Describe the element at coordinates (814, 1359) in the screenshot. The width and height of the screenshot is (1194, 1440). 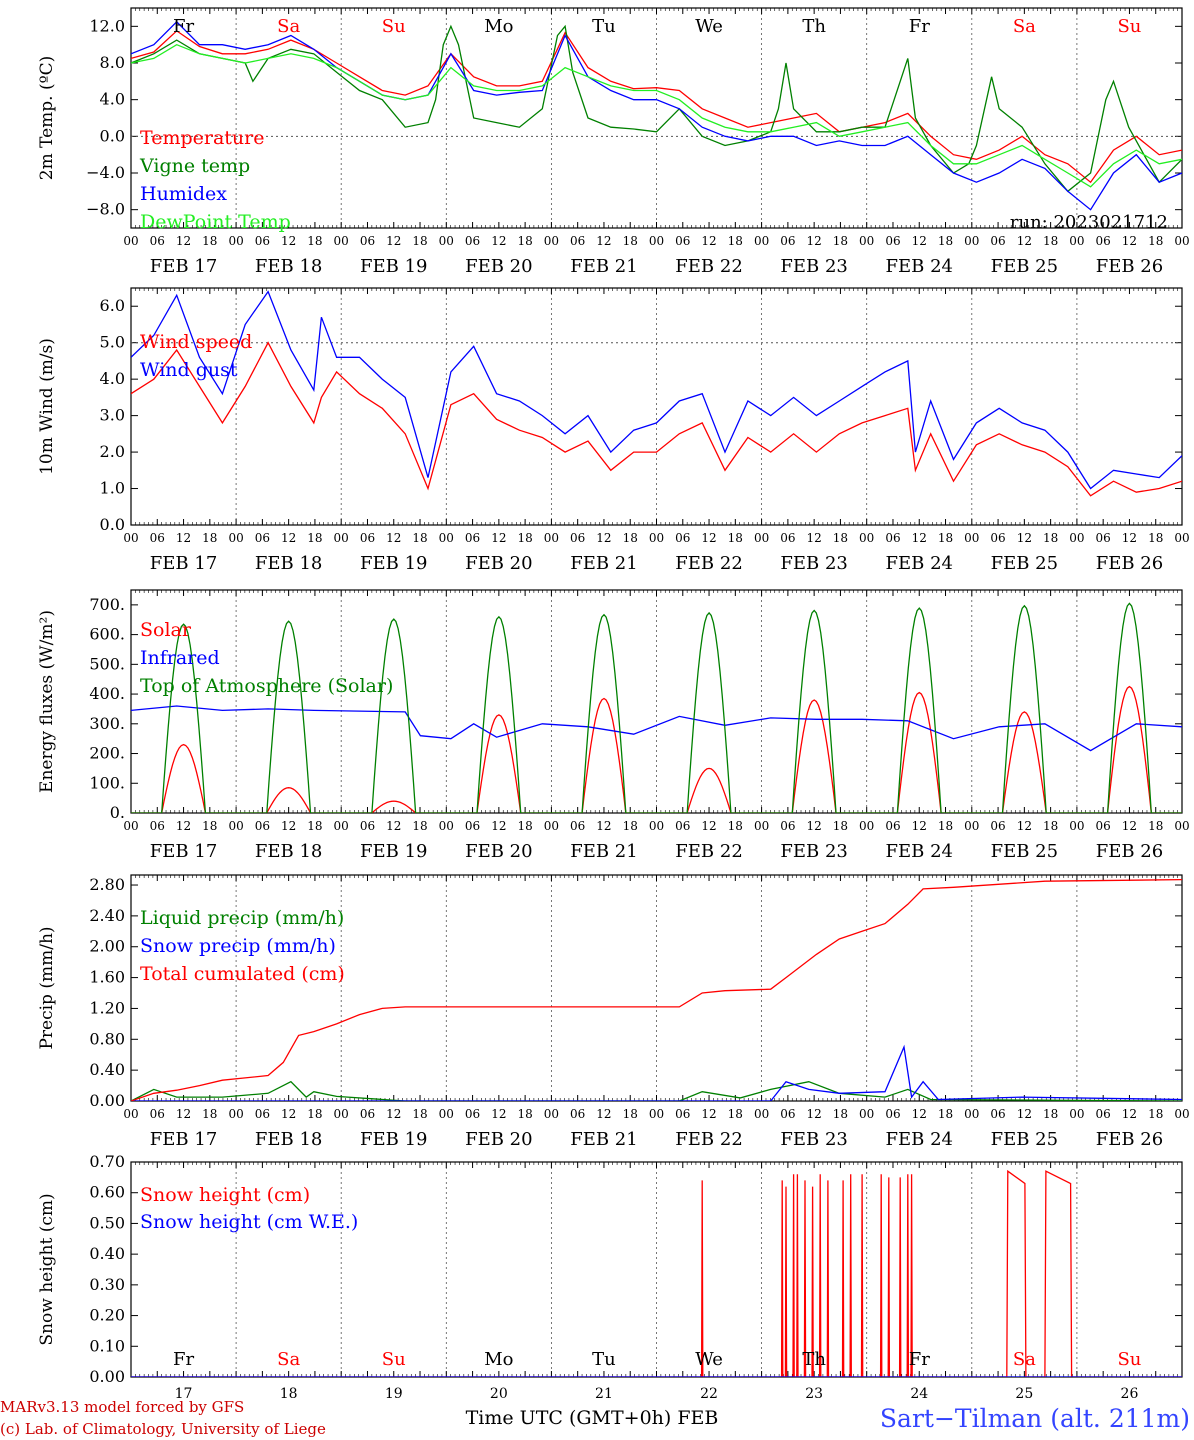
I see `weekday-label-bottom: Th` at that location.